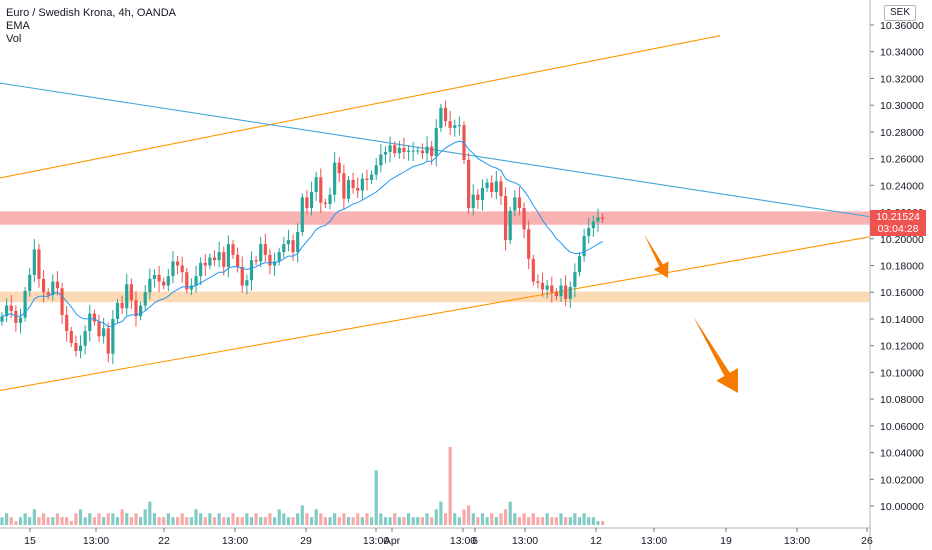 The width and height of the screenshot is (932, 550). I want to click on currency-label: SEK, so click(900, 13).